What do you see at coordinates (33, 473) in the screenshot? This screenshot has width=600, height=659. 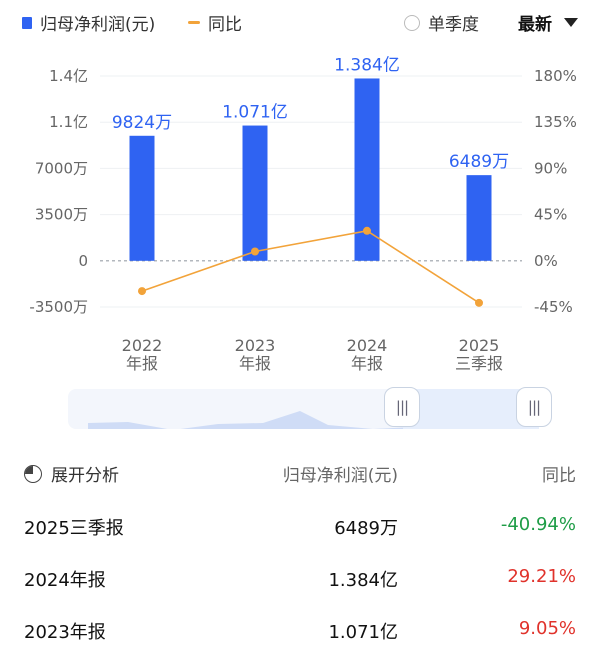 I see `pie-chart-icon` at bounding box center [33, 473].